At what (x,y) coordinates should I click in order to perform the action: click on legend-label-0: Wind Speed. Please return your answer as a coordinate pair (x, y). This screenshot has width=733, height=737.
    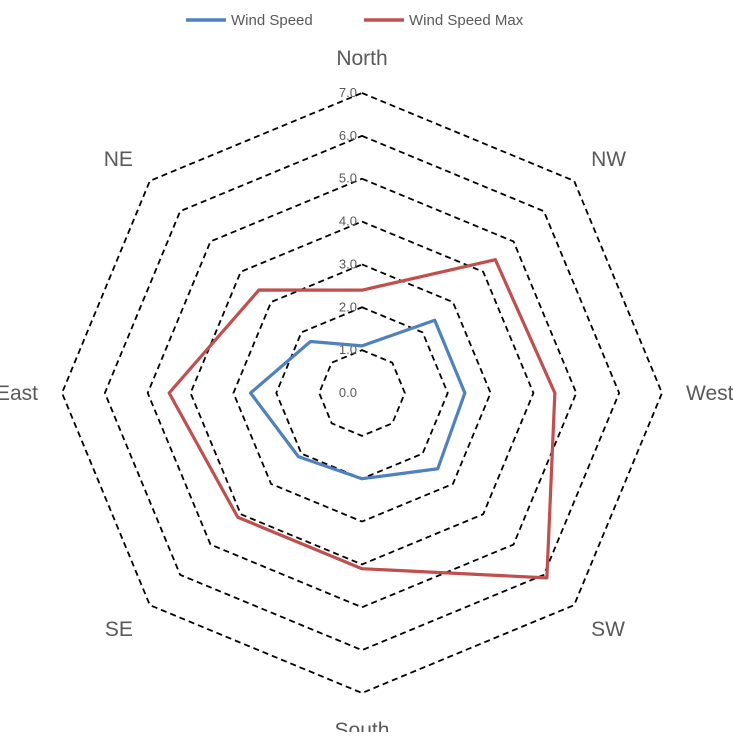
    Looking at the image, I should click on (272, 20).